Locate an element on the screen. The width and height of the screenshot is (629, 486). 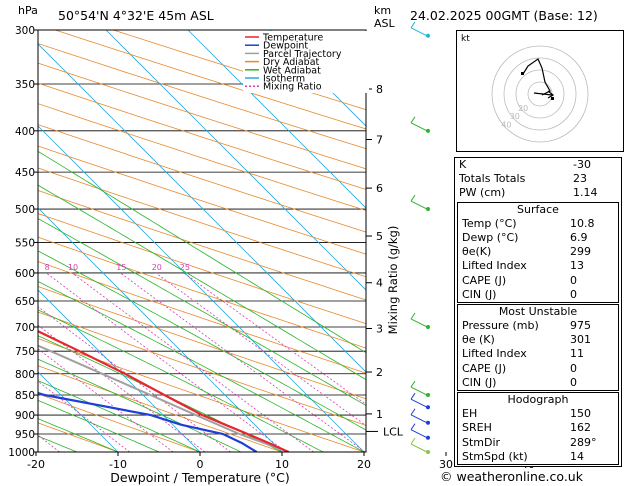
index-row: EH 150 is located at coordinates (538, 414).